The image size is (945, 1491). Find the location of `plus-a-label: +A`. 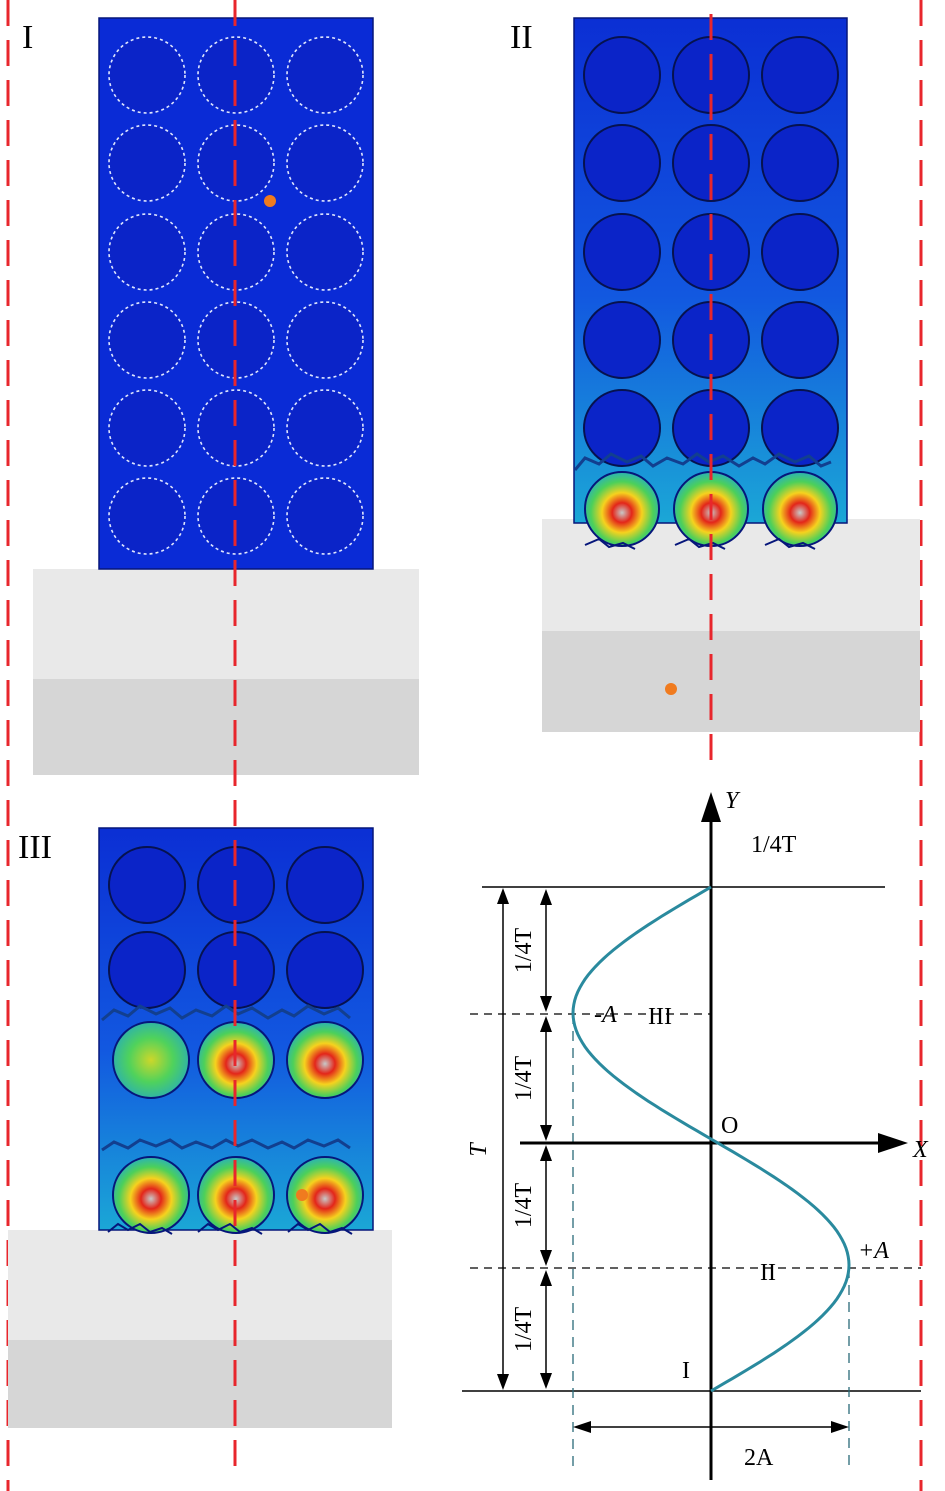

plus-a-label: +A is located at coordinates (873, 1251).